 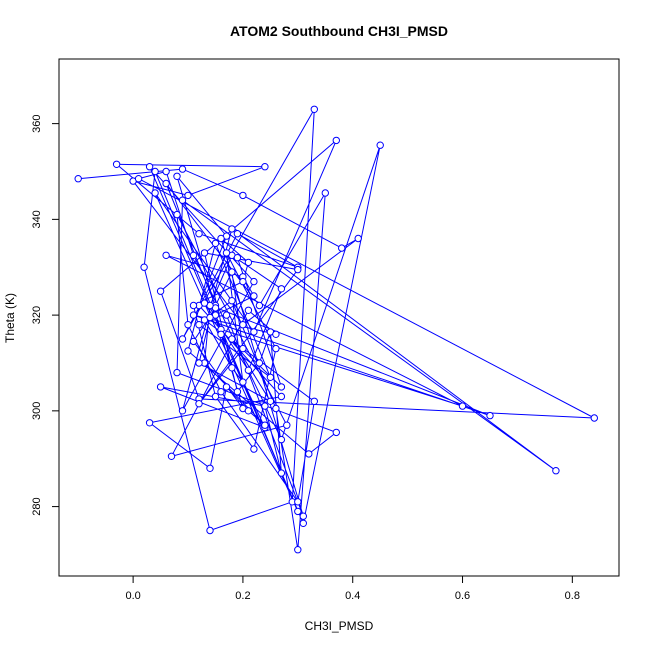 I want to click on x-tick-label: 0.2, so click(x=242, y=596).